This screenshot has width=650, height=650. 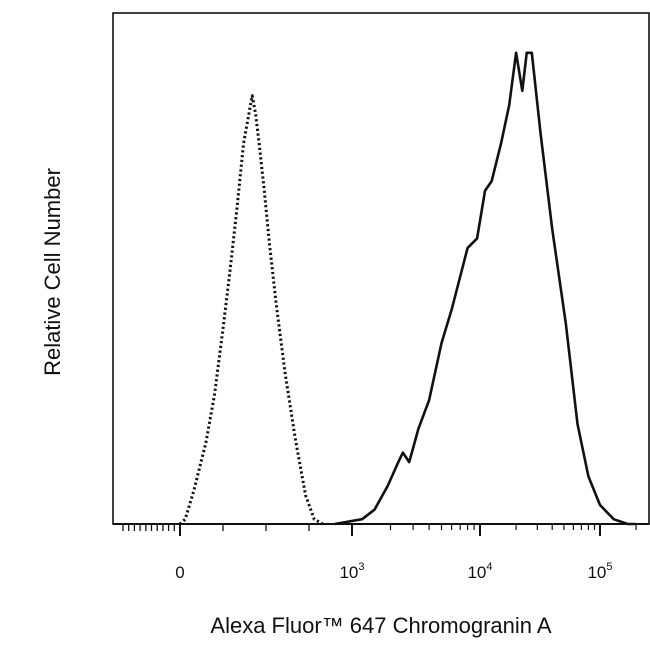 I want to click on y-axis-title: Relative Cell Number, so click(x=52, y=272).